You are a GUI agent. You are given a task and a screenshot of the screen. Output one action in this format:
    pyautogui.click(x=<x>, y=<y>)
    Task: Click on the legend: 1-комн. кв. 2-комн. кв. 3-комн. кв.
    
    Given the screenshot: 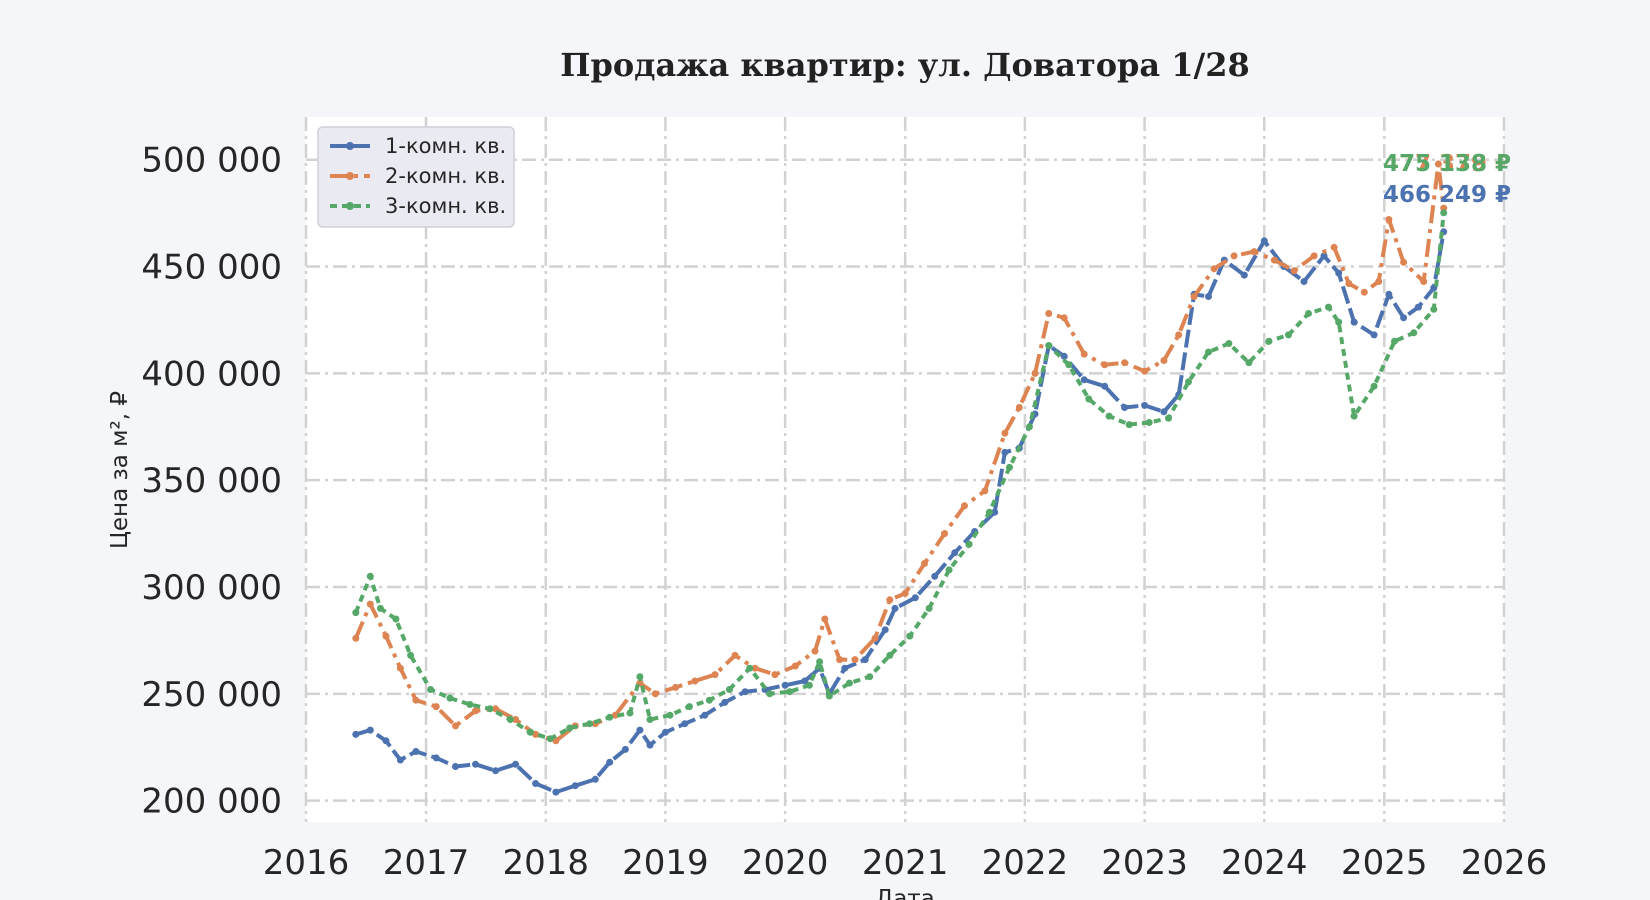 What is the action you would take?
    pyautogui.click(x=416, y=177)
    